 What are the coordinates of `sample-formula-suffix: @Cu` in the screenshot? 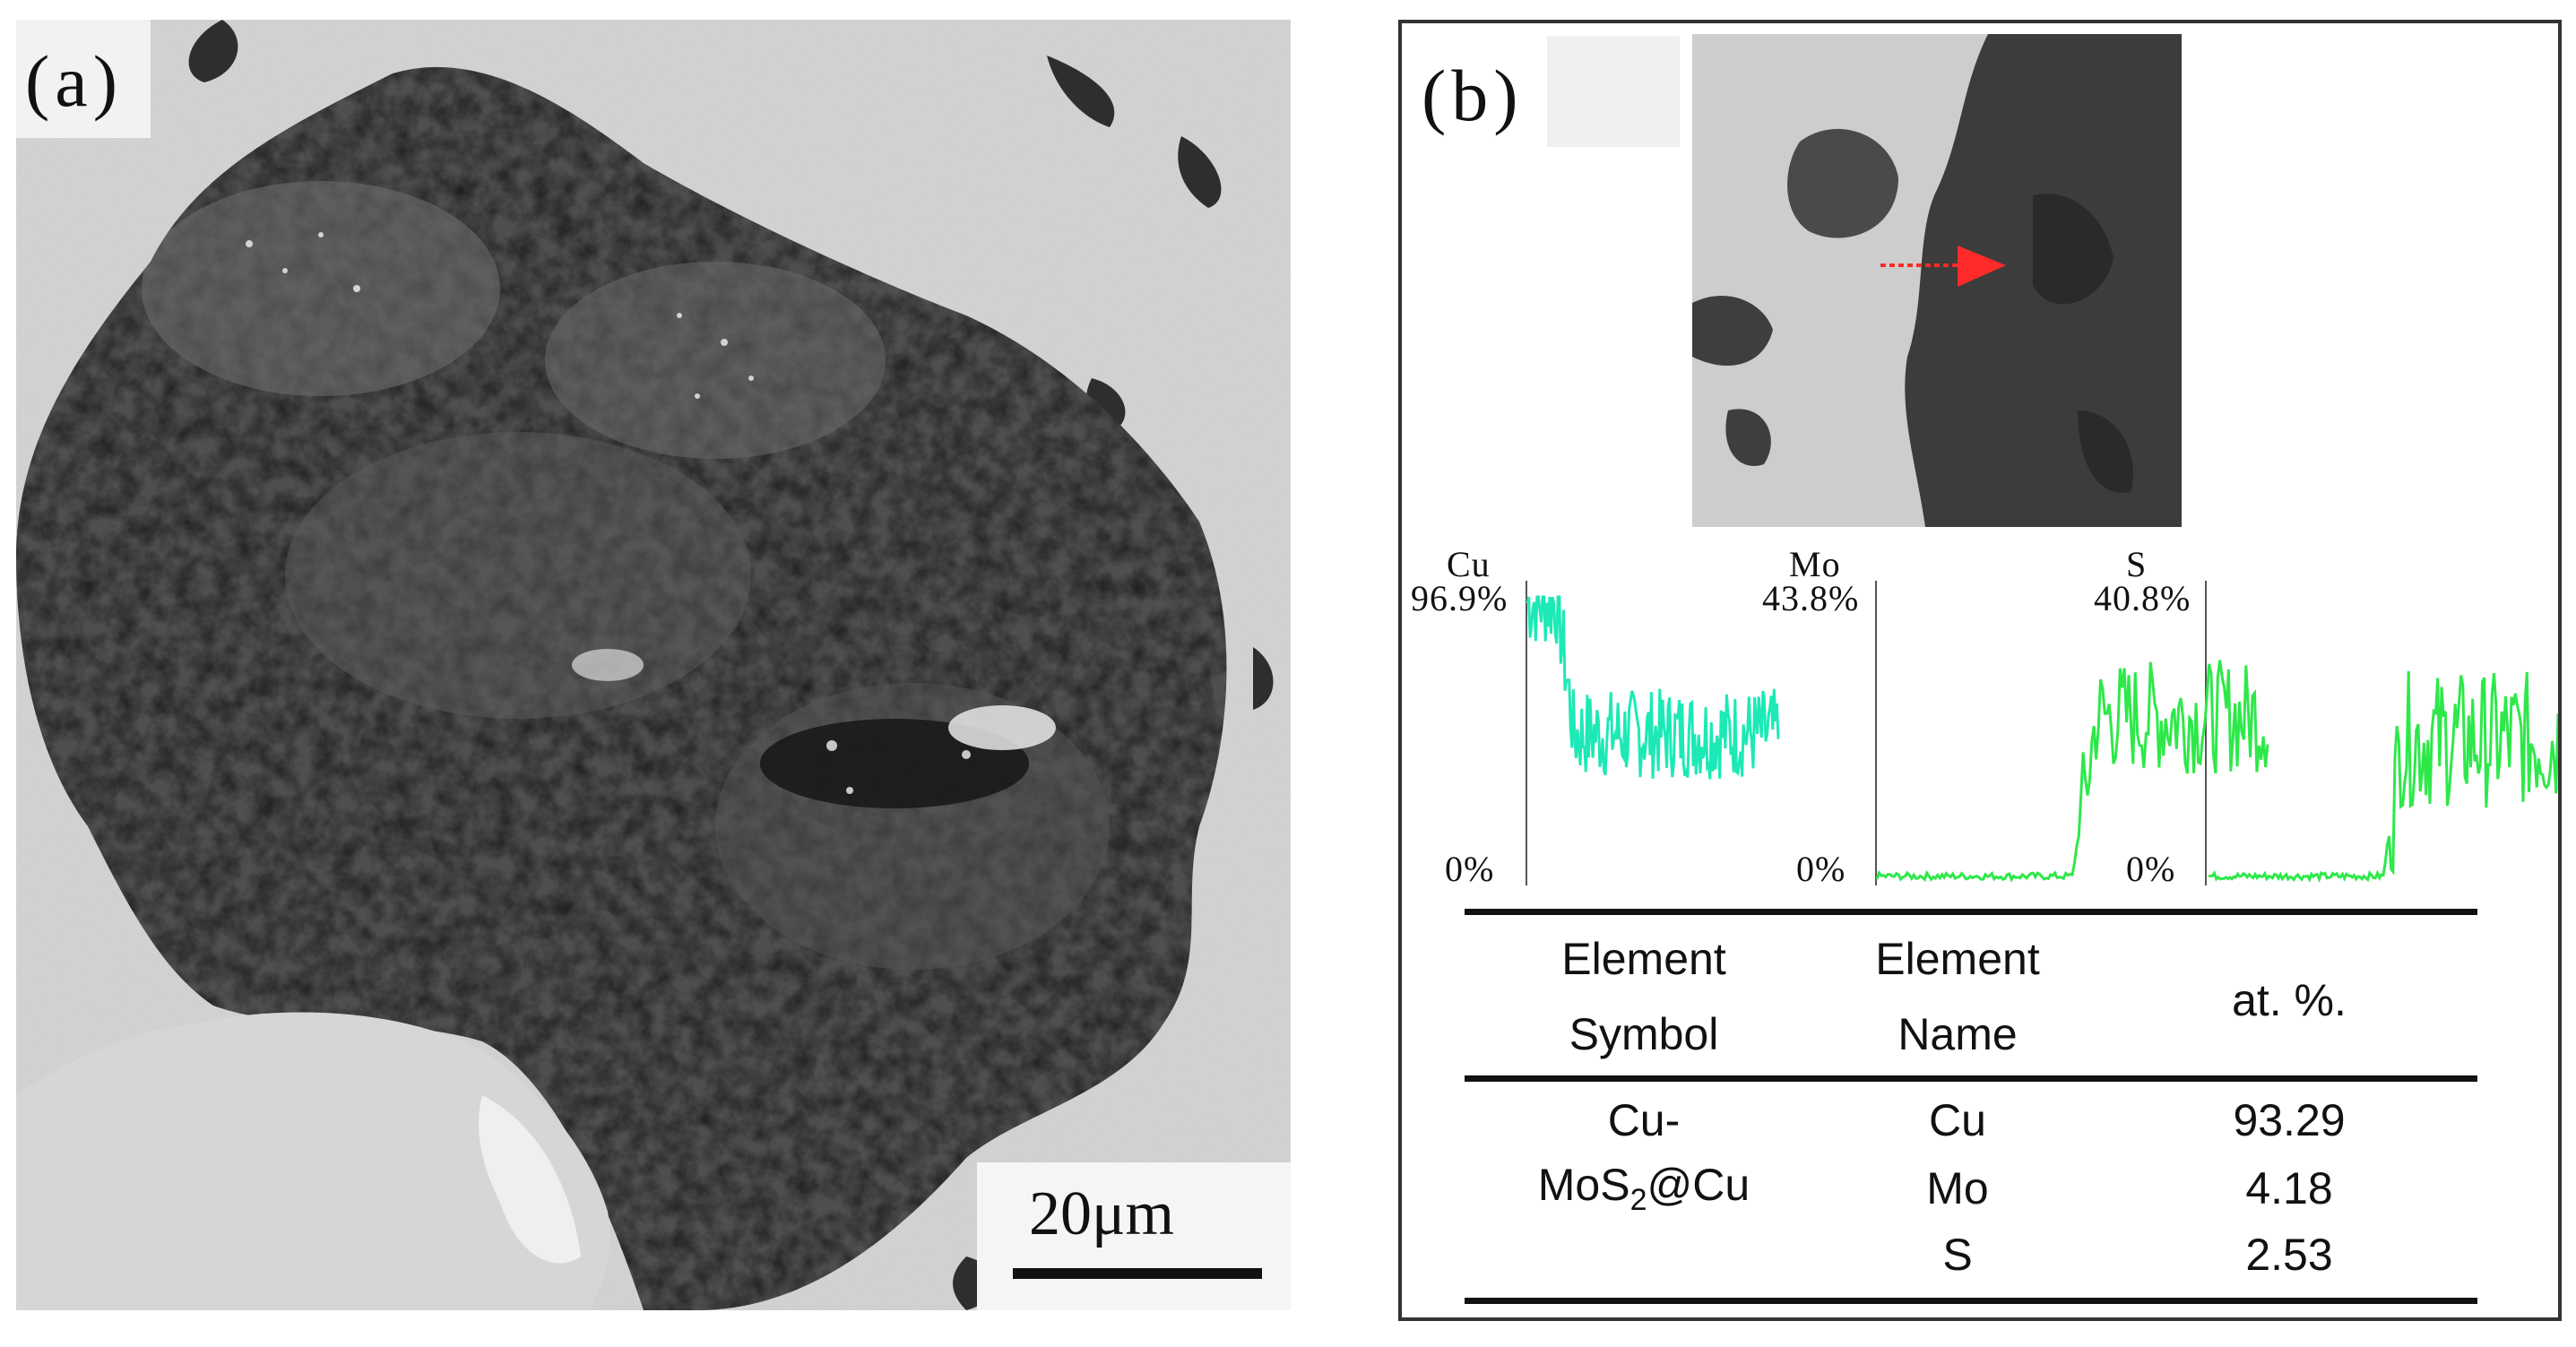 It's located at (1698, 1185).